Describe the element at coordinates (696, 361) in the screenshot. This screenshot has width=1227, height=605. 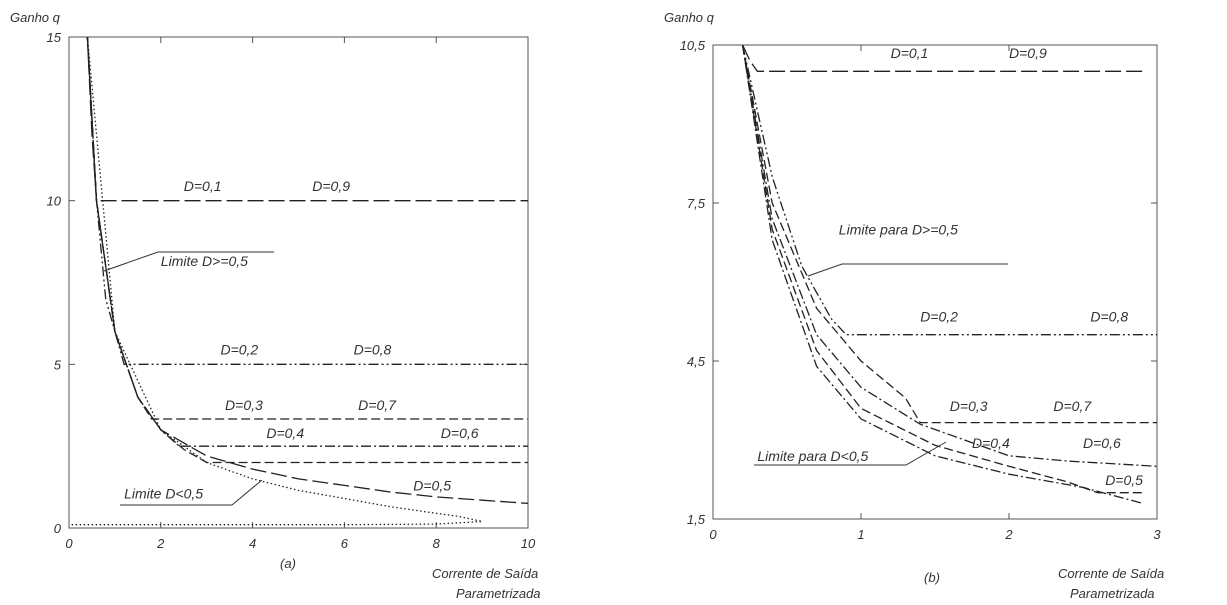
I see `y-tick-label-b-1: 4,5` at that location.